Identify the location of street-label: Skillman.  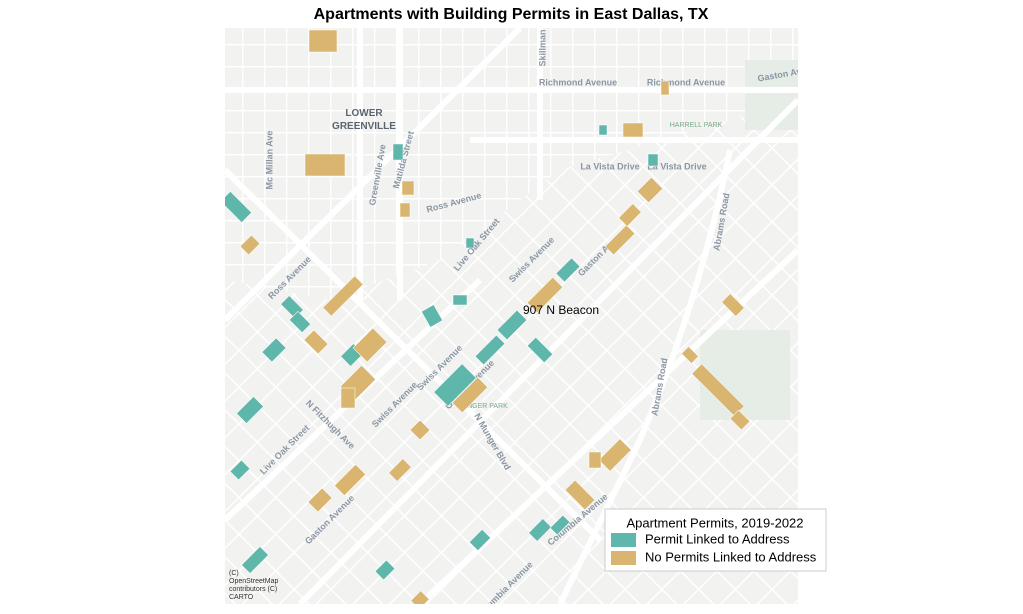
(542, 47).